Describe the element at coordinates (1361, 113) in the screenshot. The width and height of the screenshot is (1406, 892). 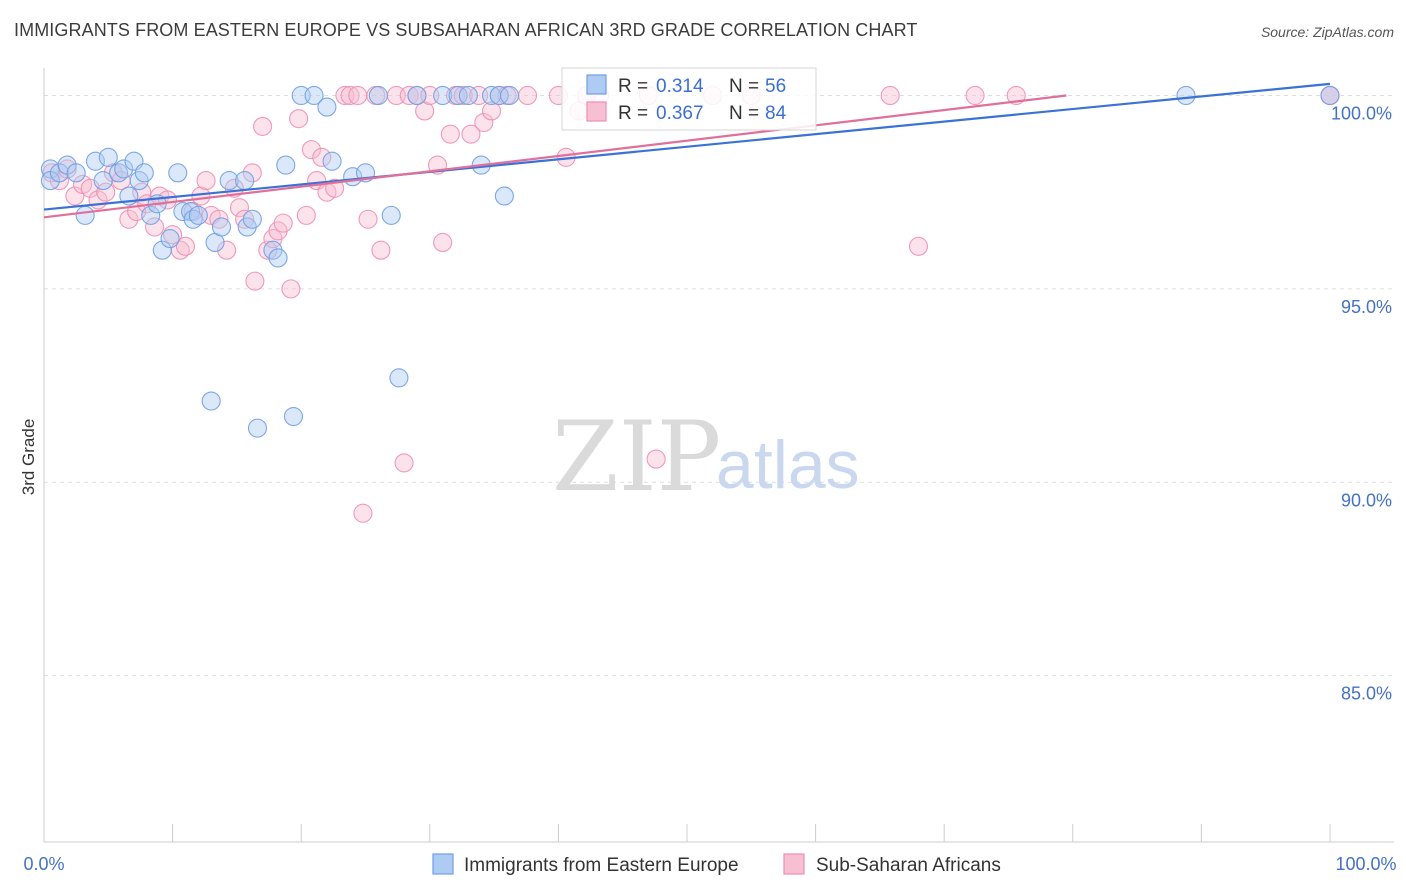
I see `y-tick-label: 100.0%` at that location.